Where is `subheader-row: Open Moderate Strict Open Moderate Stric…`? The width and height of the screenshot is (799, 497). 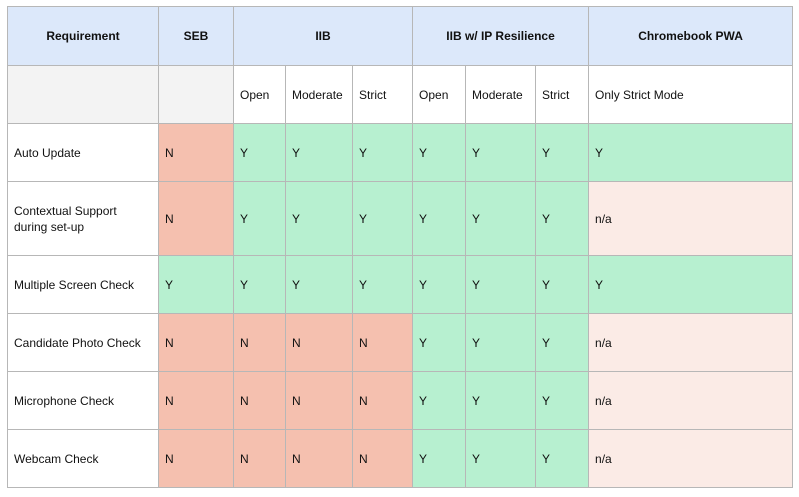 subheader-row: Open Moderate Strict Open Moderate Stric… is located at coordinates (400, 94).